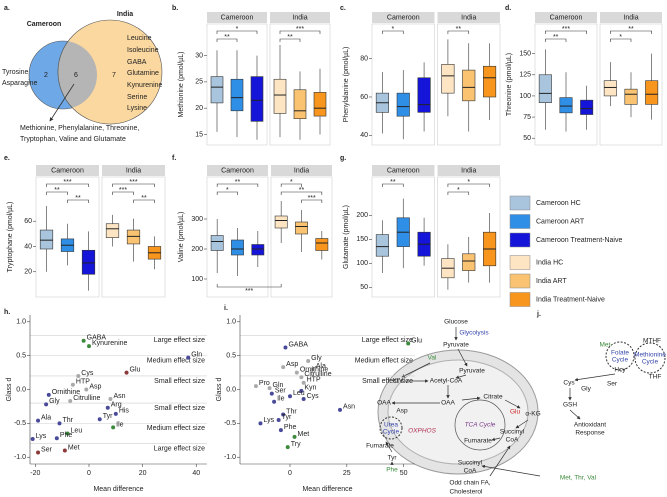 This screenshot has width=667, height=497. What do you see at coordinates (515, 412) in the screenshot?
I see `amino-acid: Glu` at bounding box center [515, 412].